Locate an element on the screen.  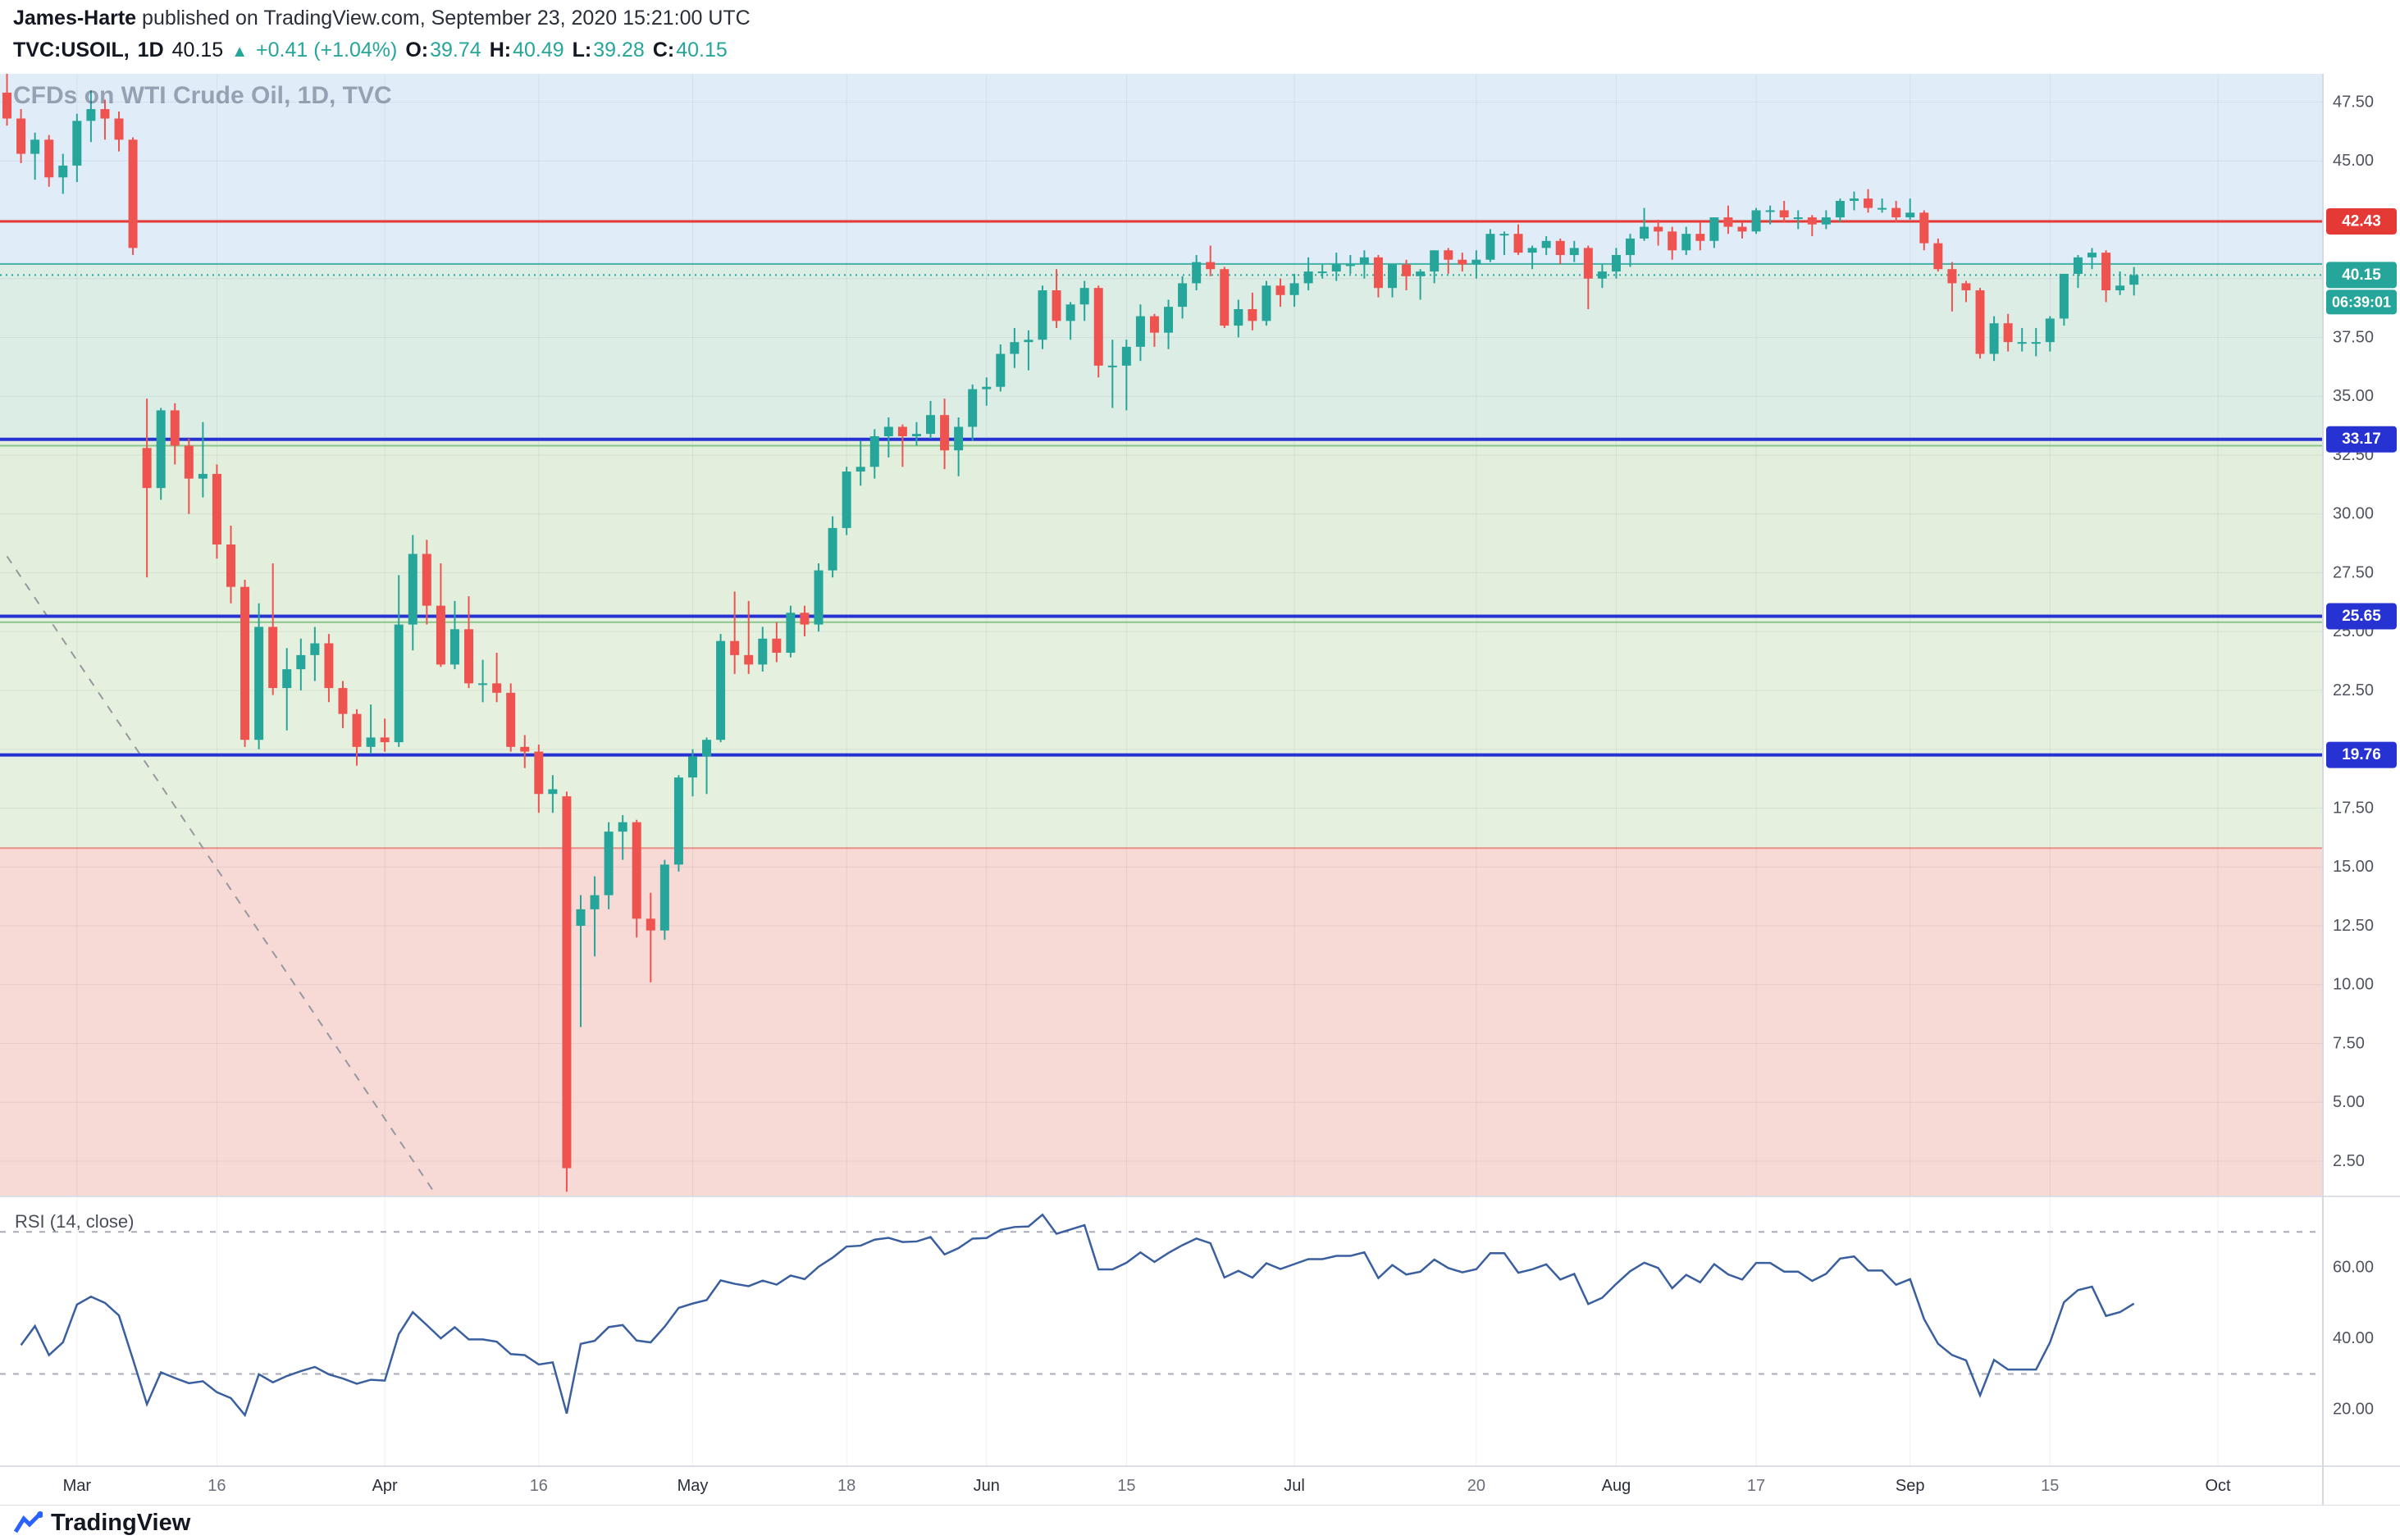
trendline-layer is located at coordinates (221, 873).